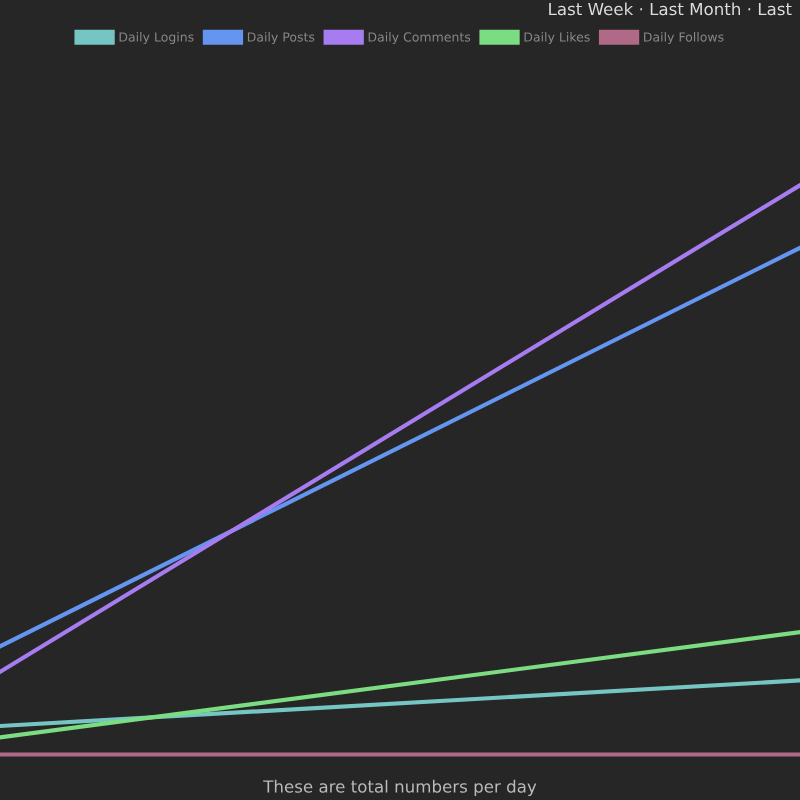 The height and width of the screenshot is (800, 800). What do you see at coordinates (670, 9) in the screenshot?
I see `text: Last Week · Last Month · Last` at bounding box center [670, 9].